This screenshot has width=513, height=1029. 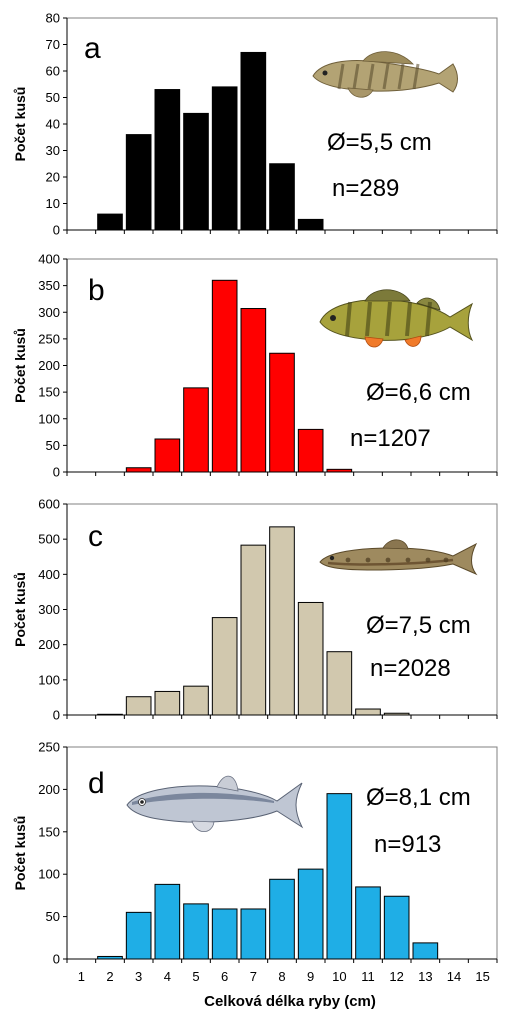 What do you see at coordinates (53, 177) in the screenshot?
I see `y-tick-label: 20` at bounding box center [53, 177].